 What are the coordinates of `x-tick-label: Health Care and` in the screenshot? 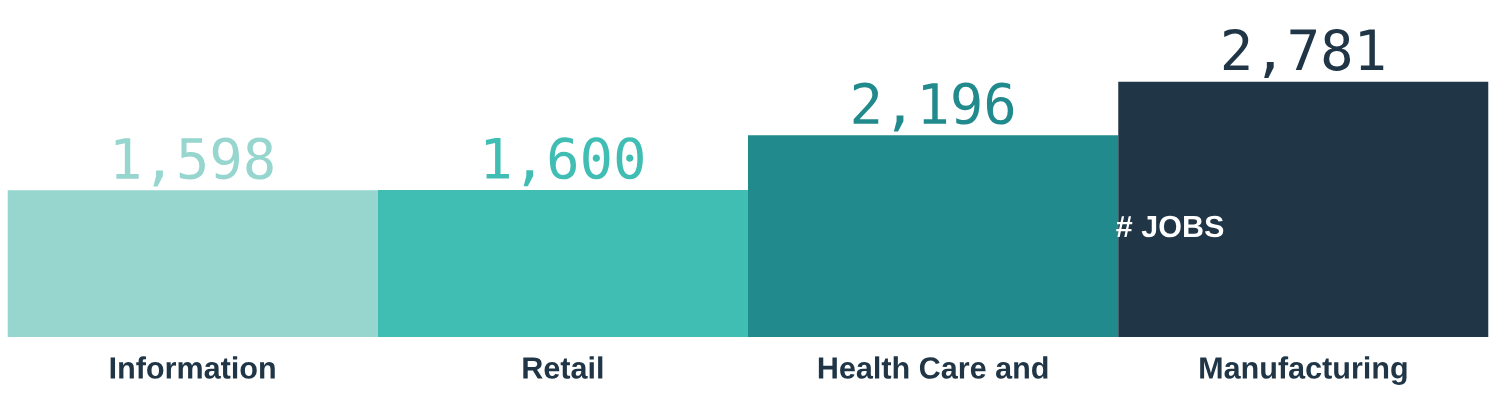 It's located at (933, 367).